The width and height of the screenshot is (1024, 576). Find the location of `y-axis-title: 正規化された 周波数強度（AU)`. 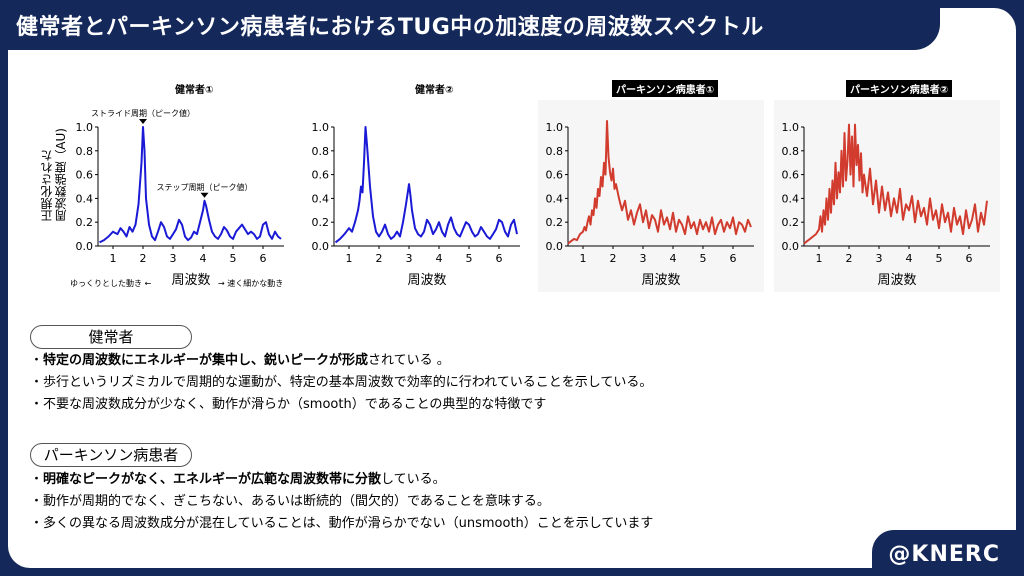

y-axis-title: 正規化された 周波数強度（AU) is located at coordinates (54, 175).